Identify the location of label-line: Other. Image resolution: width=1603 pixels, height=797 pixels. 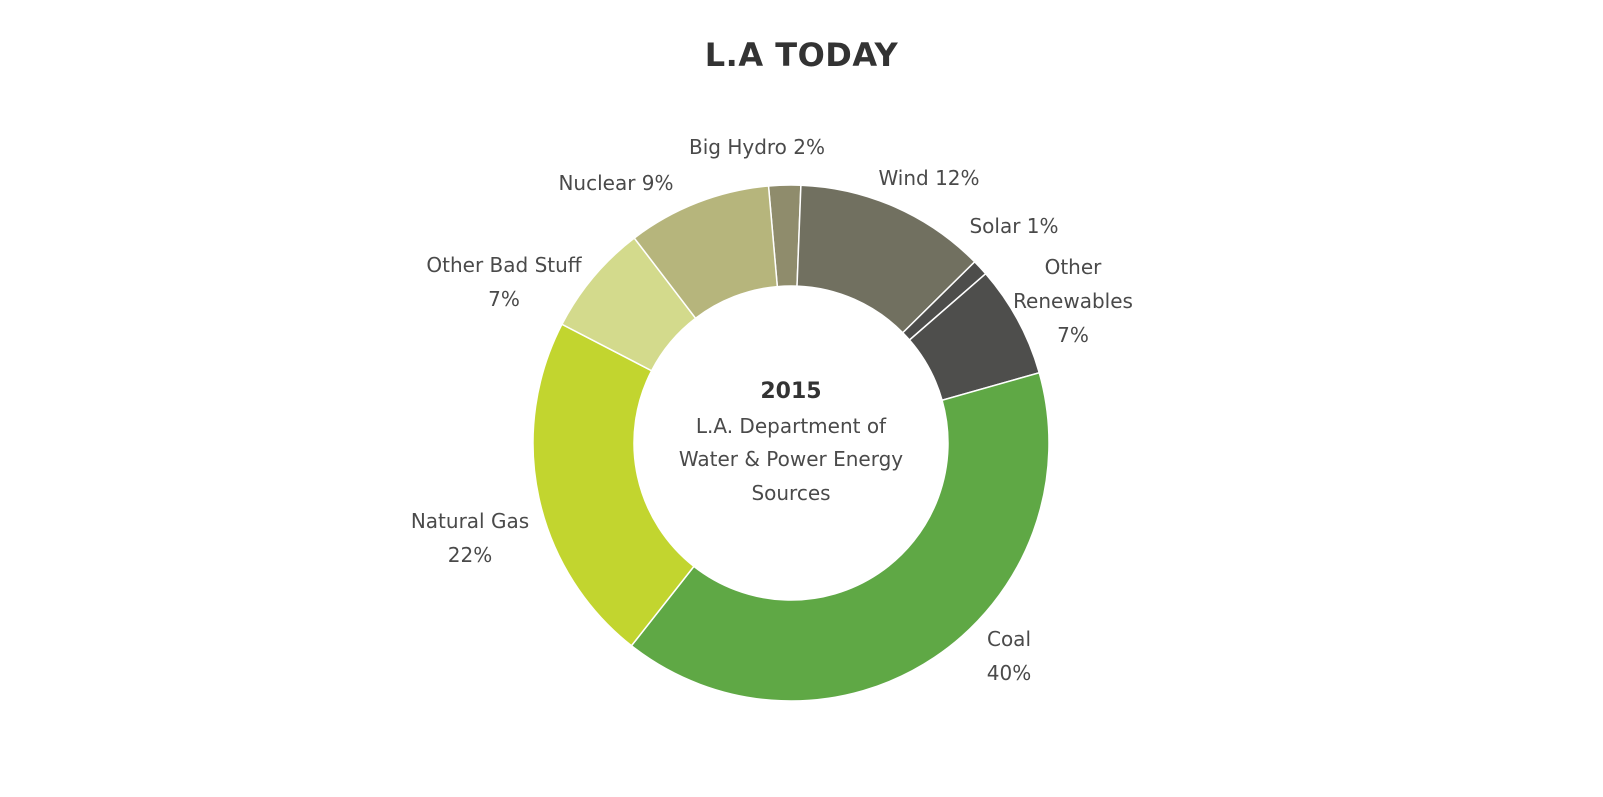
(1074, 267).